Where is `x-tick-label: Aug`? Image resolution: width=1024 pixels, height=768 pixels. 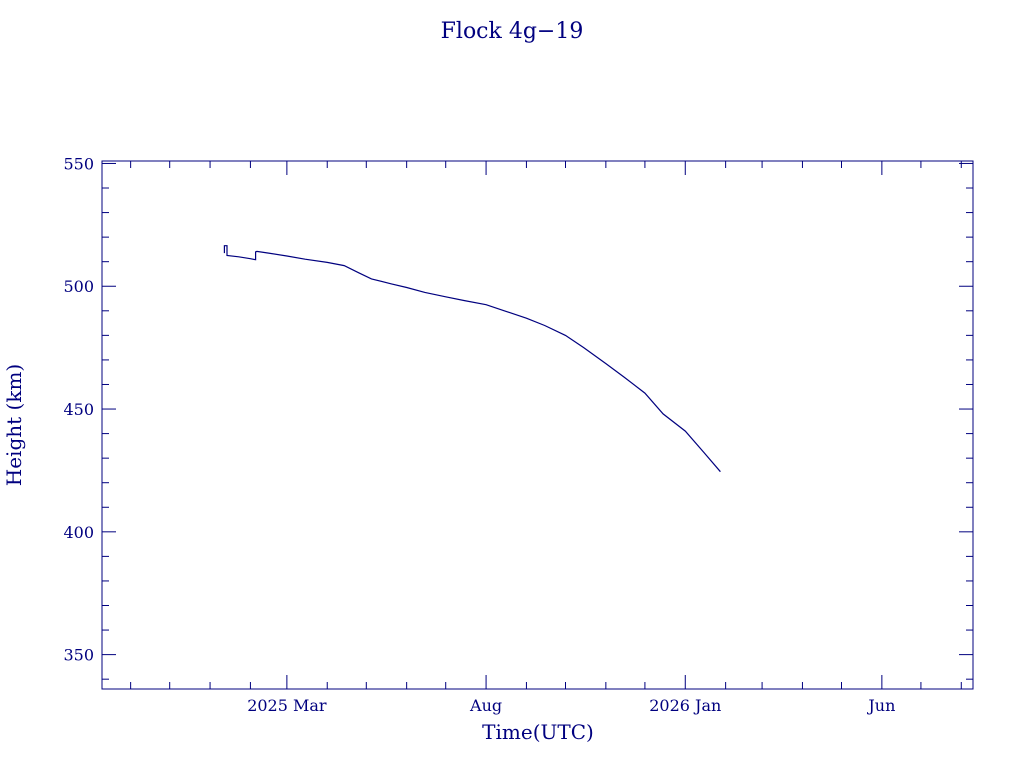
x-tick-label: Aug is located at coordinates (485, 705).